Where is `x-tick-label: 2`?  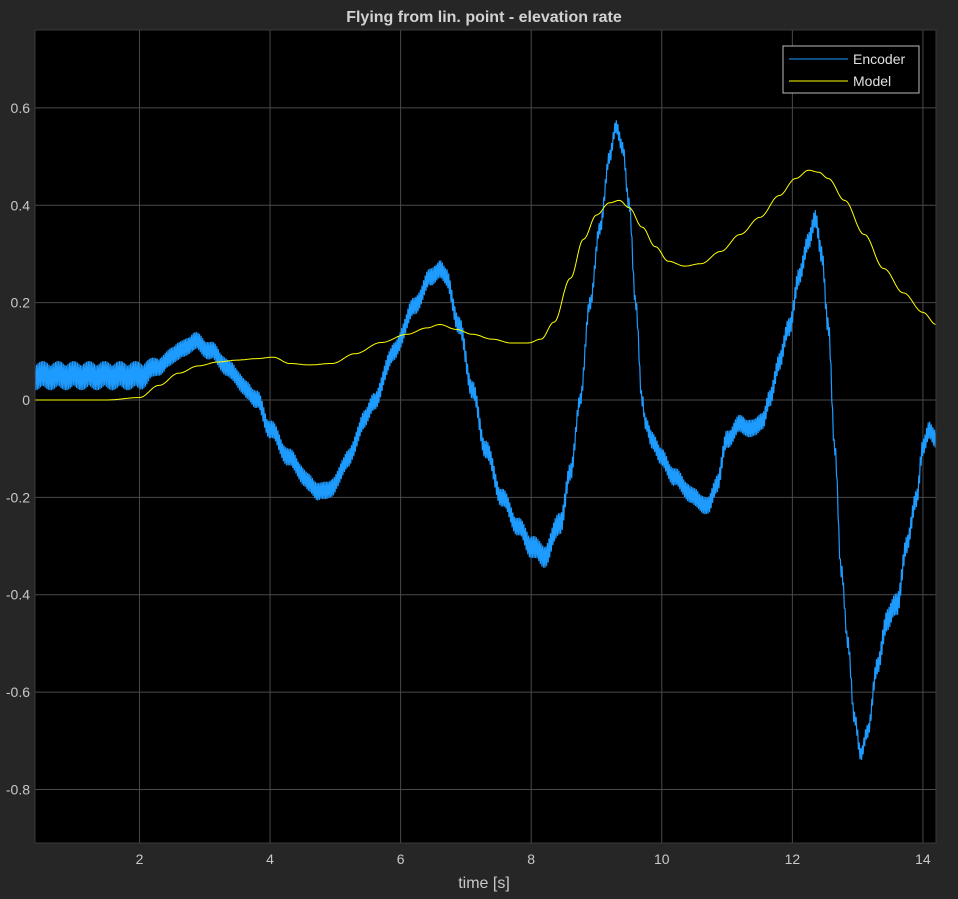 x-tick-label: 2 is located at coordinates (140, 859).